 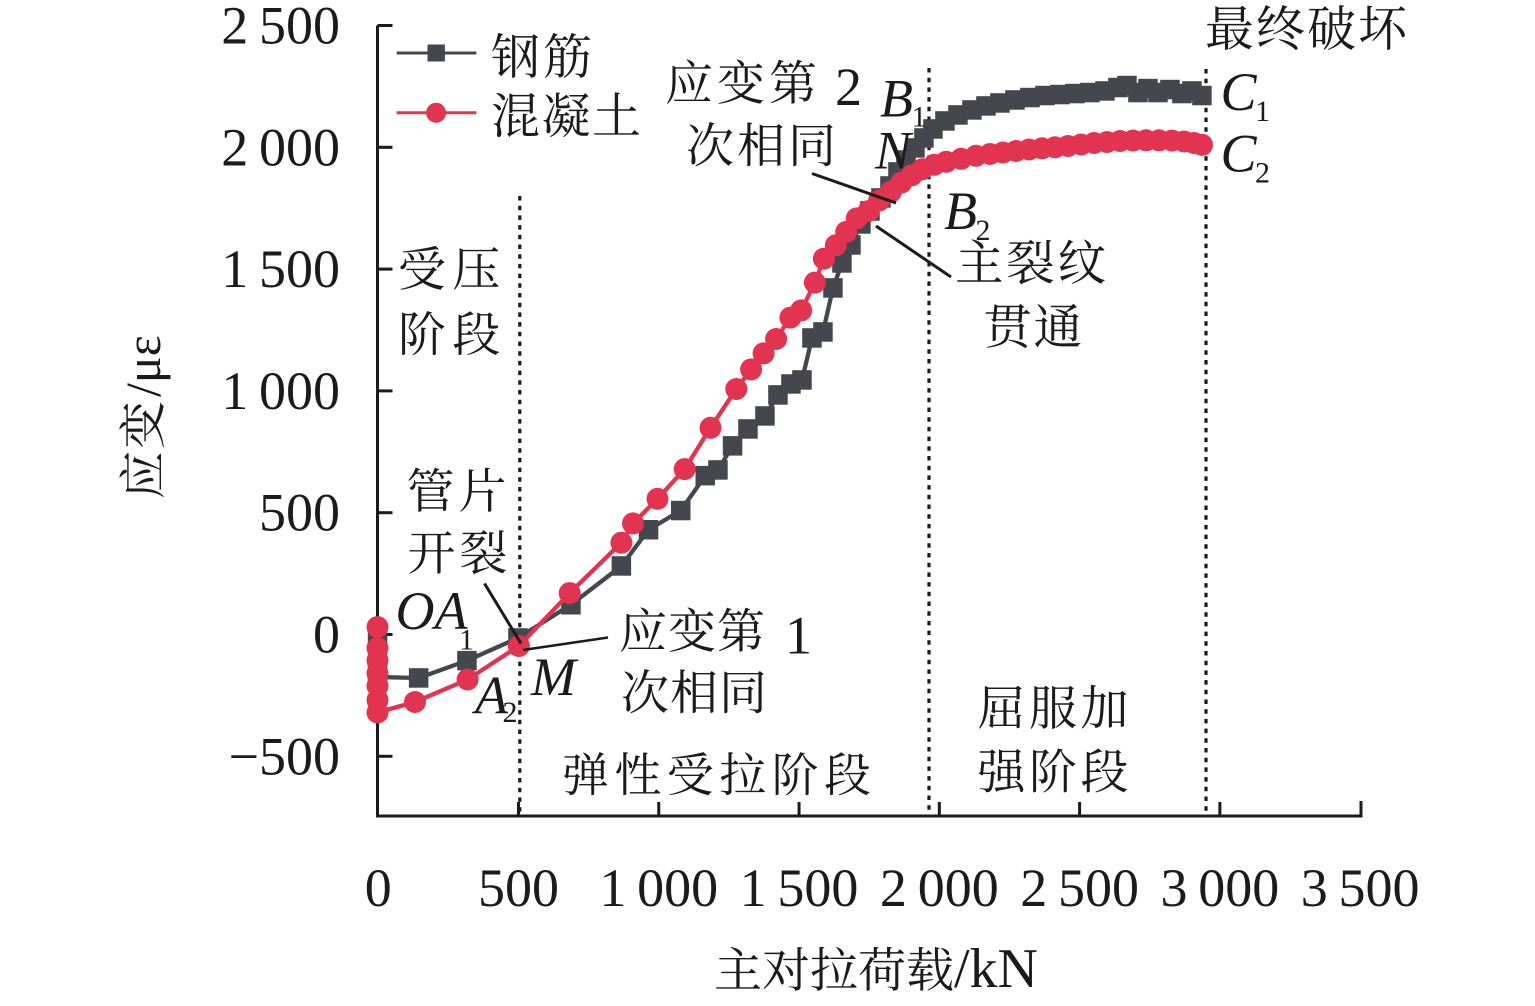 I want to click on svg-text: N, so click(x=894, y=151).